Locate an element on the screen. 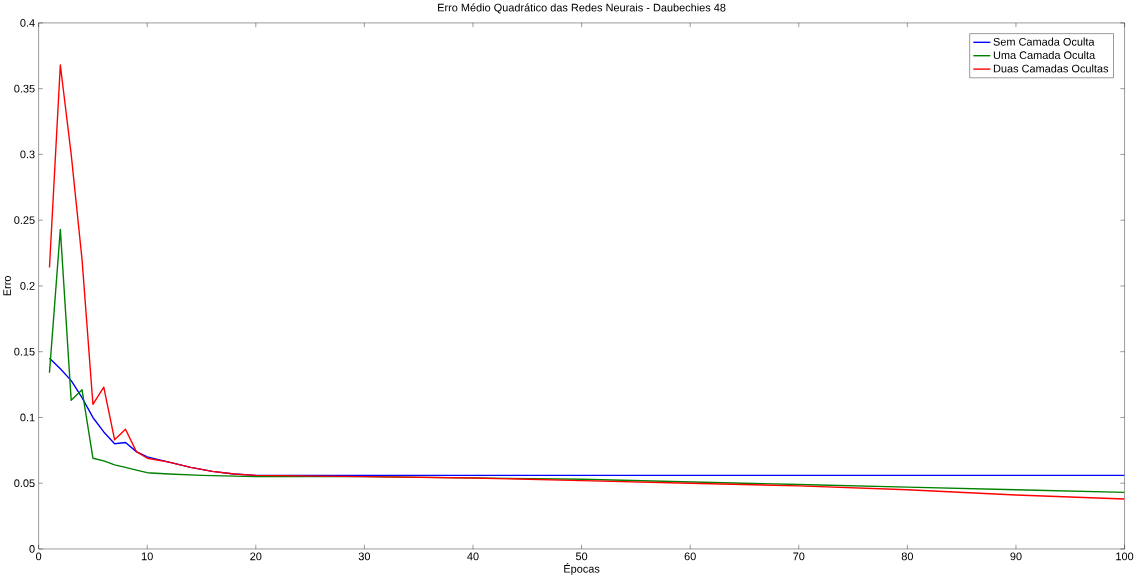 This screenshot has height=578, width=1137. chart-title: Erro Médio Quadrático das Redes Neurais - Daubechies 48 is located at coordinates (582, 8).